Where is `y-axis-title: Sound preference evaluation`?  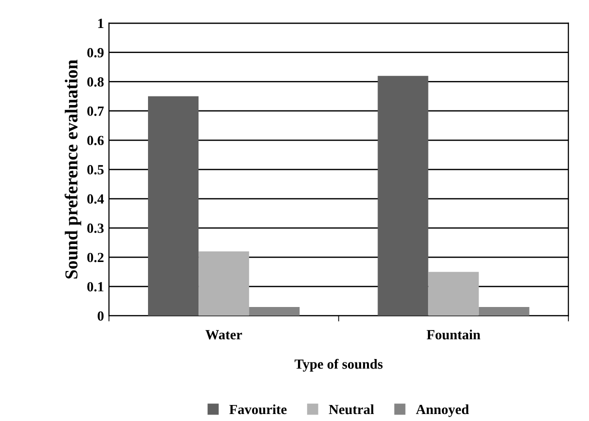 y-axis-title: Sound preference evaluation is located at coordinates (73, 169).